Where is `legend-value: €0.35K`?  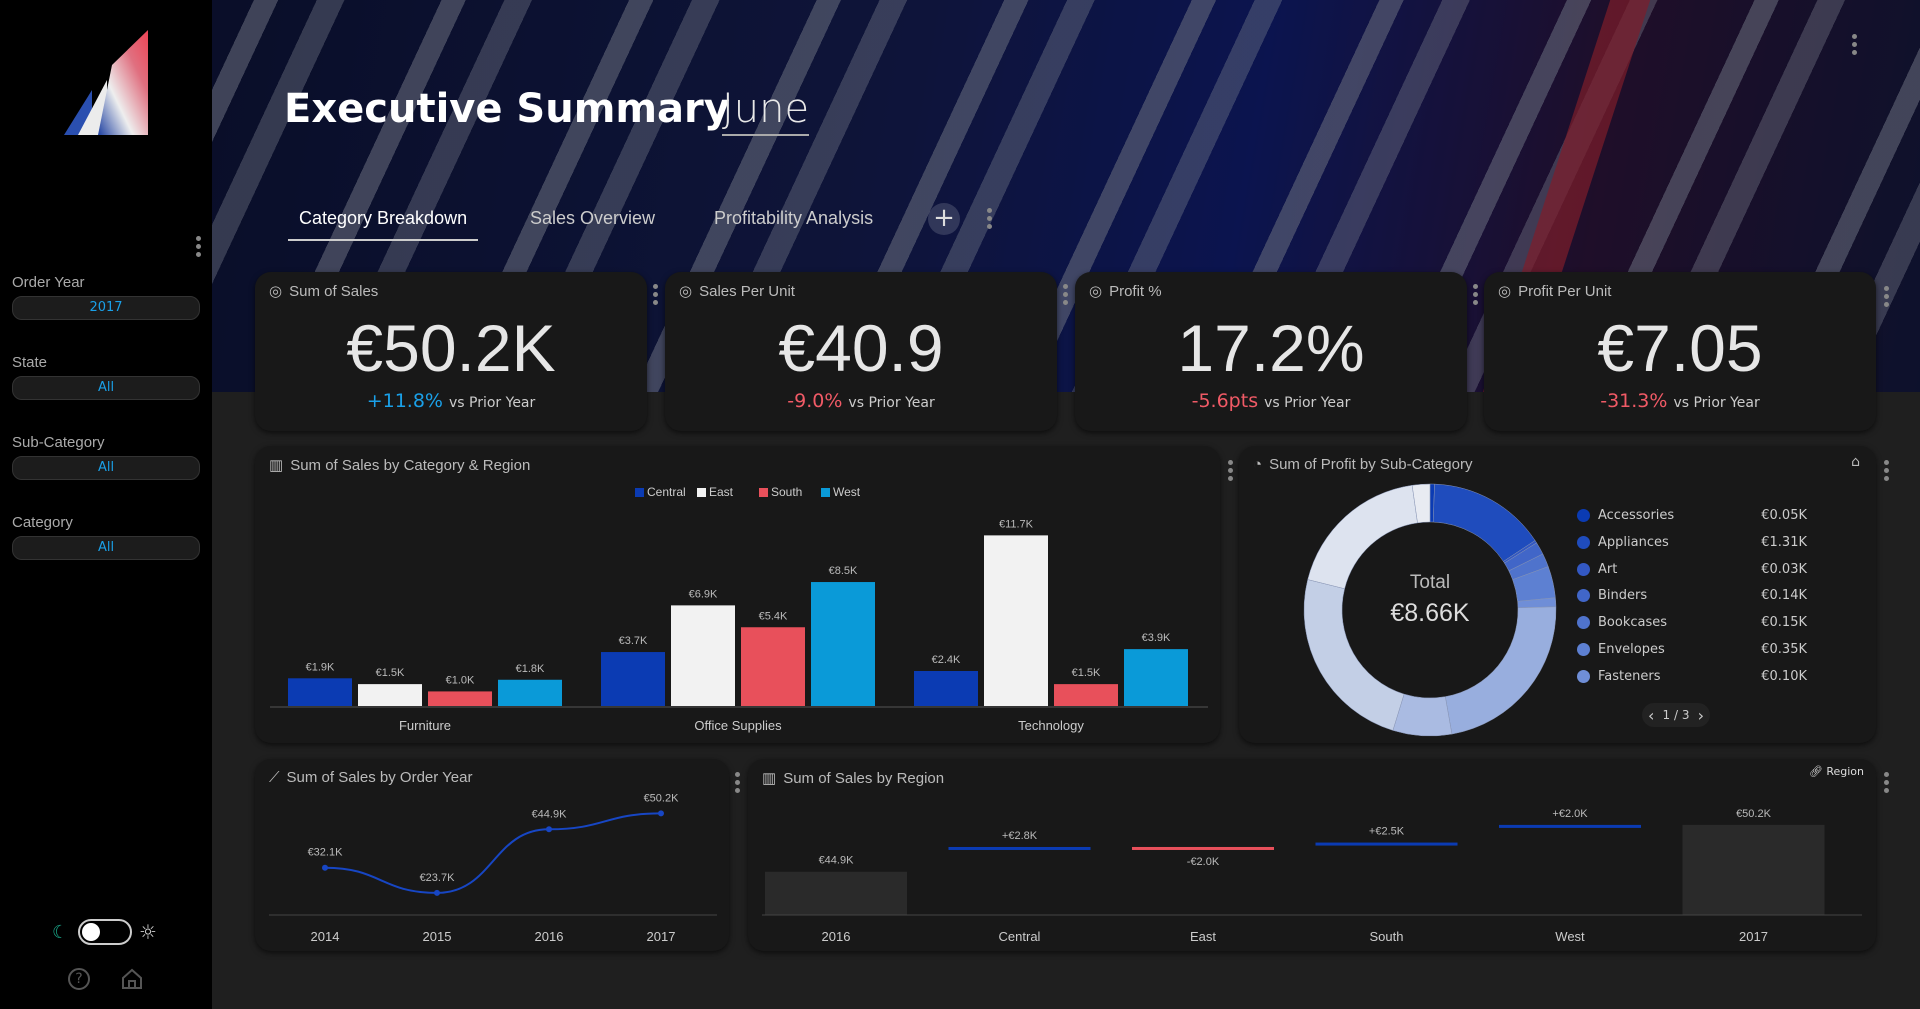 legend-value: €0.35K is located at coordinates (1784, 649).